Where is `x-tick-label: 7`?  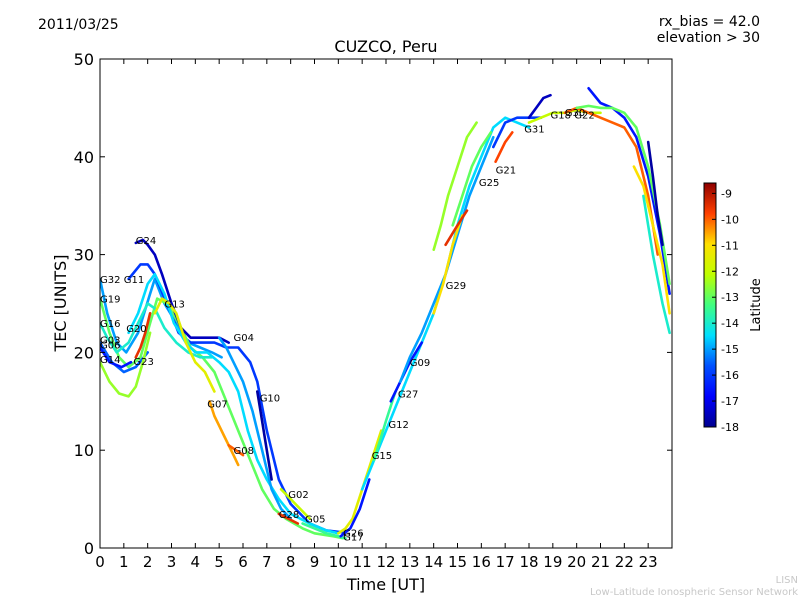 x-tick-label: 7 is located at coordinates (267, 562).